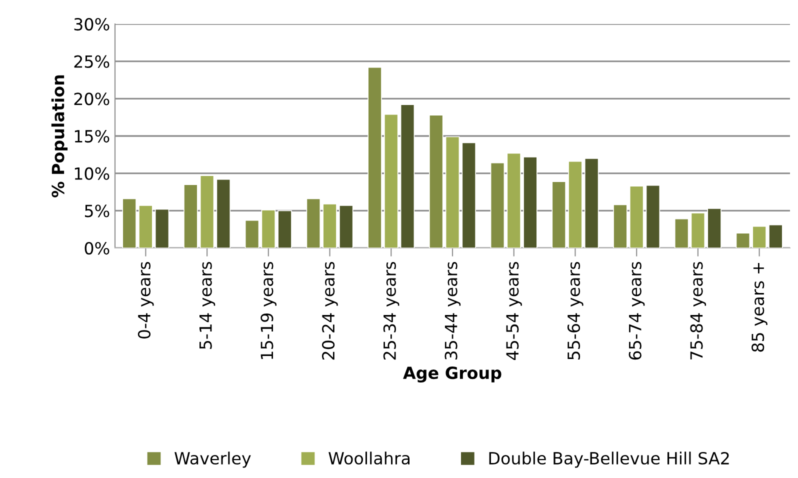 This screenshot has height=478, width=798. Describe the element at coordinates (391, 311) in the screenshot. I see `x-tick-label: 25-34 years` at that location.